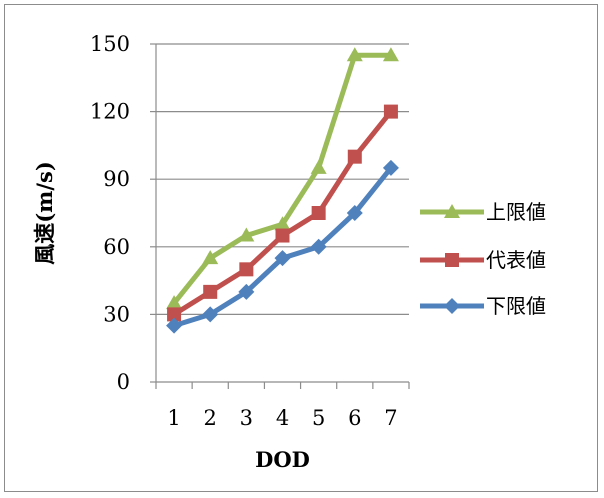  I want to click on y-tick-label: 0, so click(123, 382).